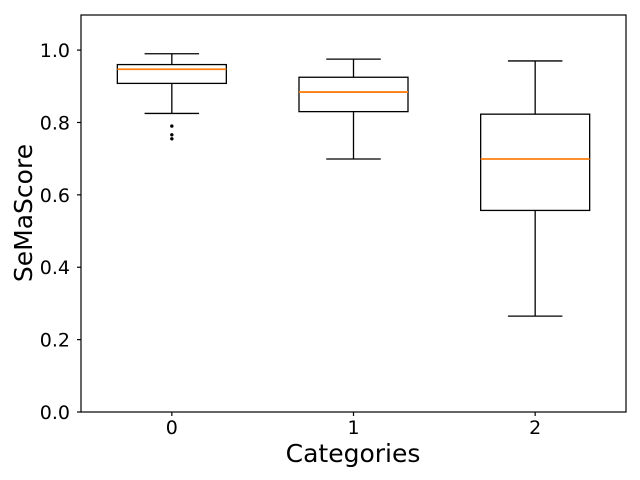  Describe the element at coordinates (55, 268) in the screenshot. I see `y-tick-label: 0.4` at that location.